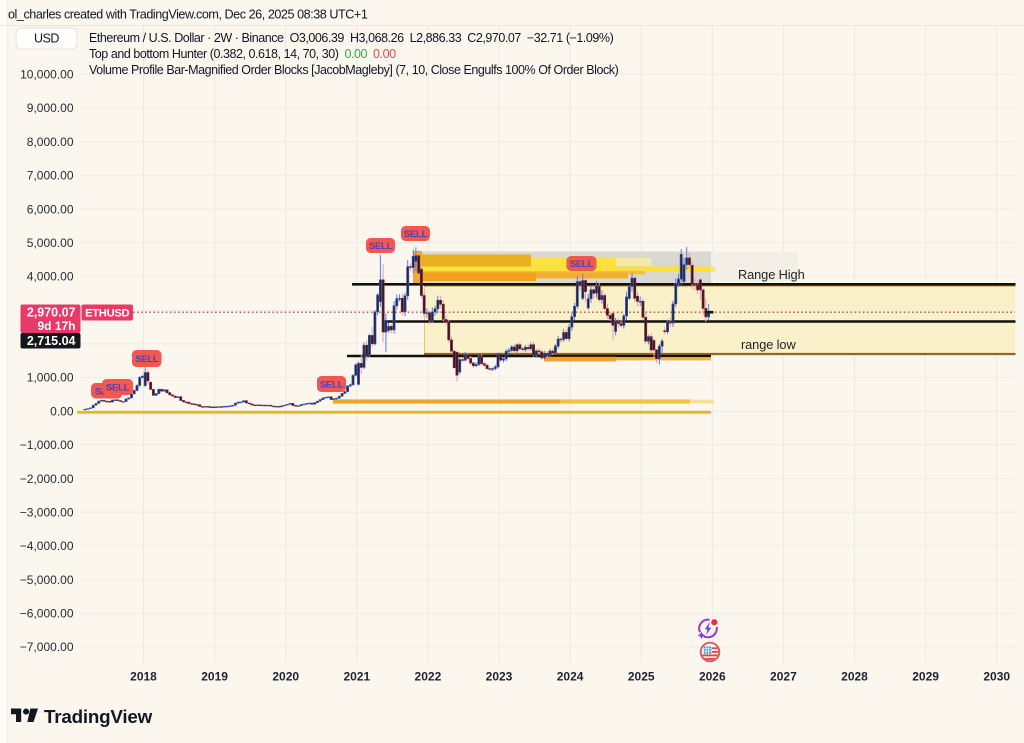 This screenshot has height=743, width=1024. I want to click on svg-text: ETHUSD, so click(107, 314).